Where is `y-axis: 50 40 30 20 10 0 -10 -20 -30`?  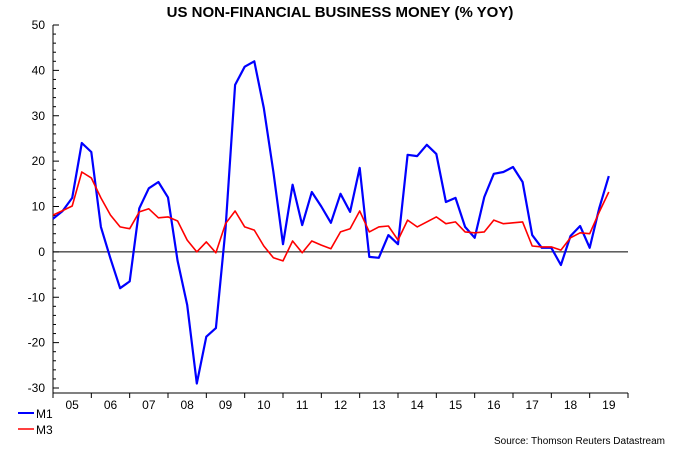 y-axis: 50 40 30 20 10 0 -10 -20 -30 is located at coordinates (43, 206).